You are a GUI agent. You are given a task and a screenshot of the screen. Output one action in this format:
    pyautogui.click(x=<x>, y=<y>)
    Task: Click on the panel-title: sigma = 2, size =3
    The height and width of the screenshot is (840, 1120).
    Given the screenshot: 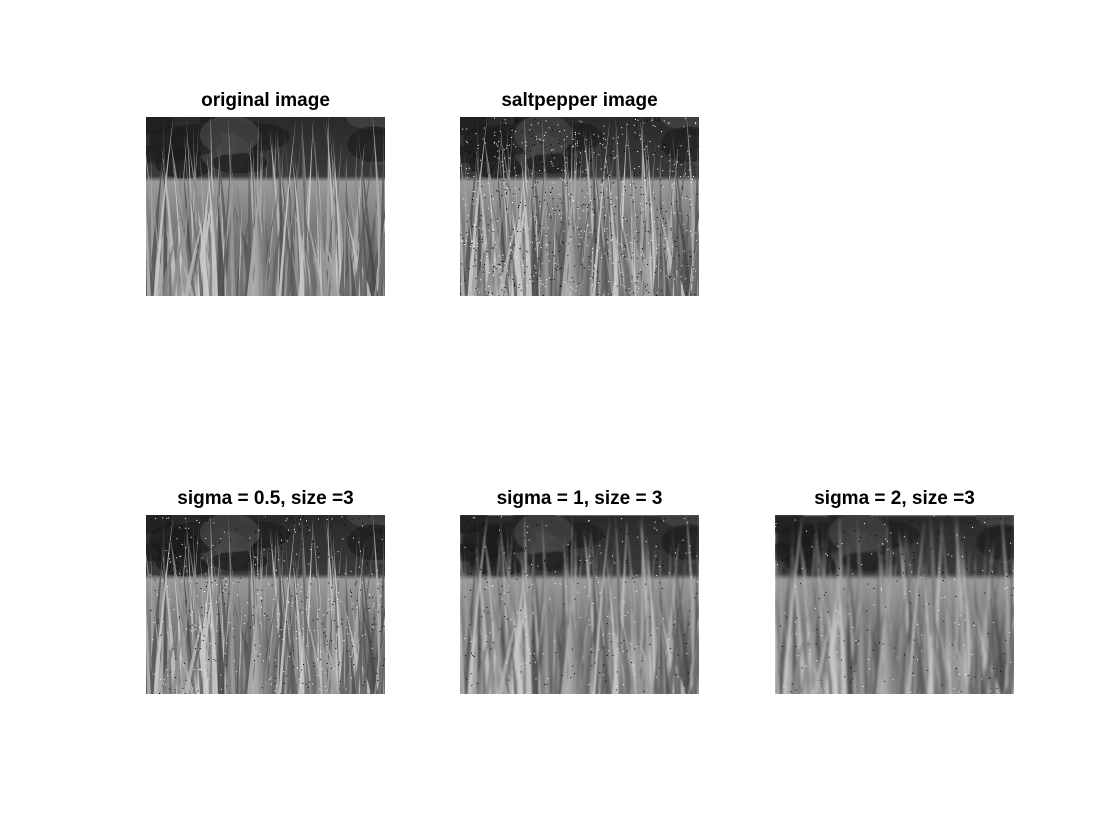 What is the action you would take?
    pyautogui.click(x=894, y=498)
    